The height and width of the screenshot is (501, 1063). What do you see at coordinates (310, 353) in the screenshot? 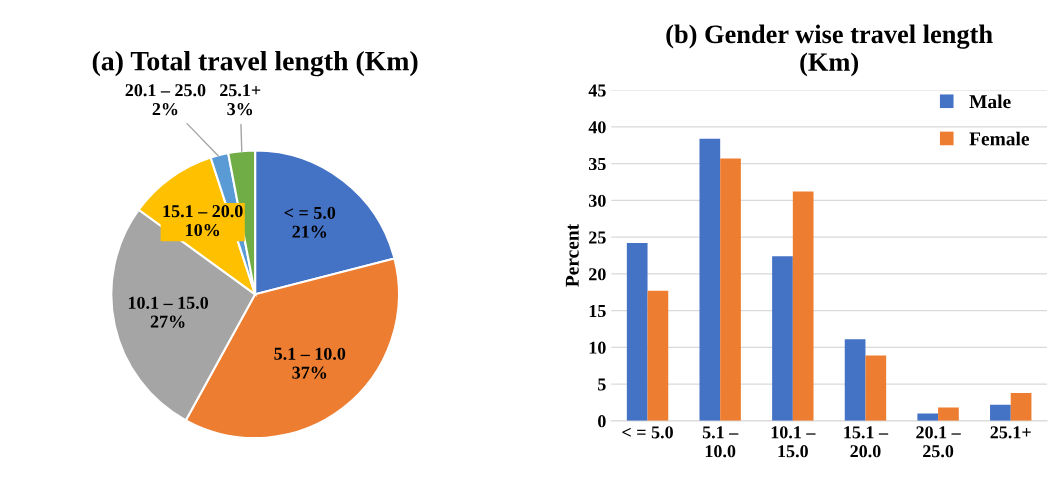
I see `slice-label: 5.1 – 10.0` at bounding box center [310, 353].